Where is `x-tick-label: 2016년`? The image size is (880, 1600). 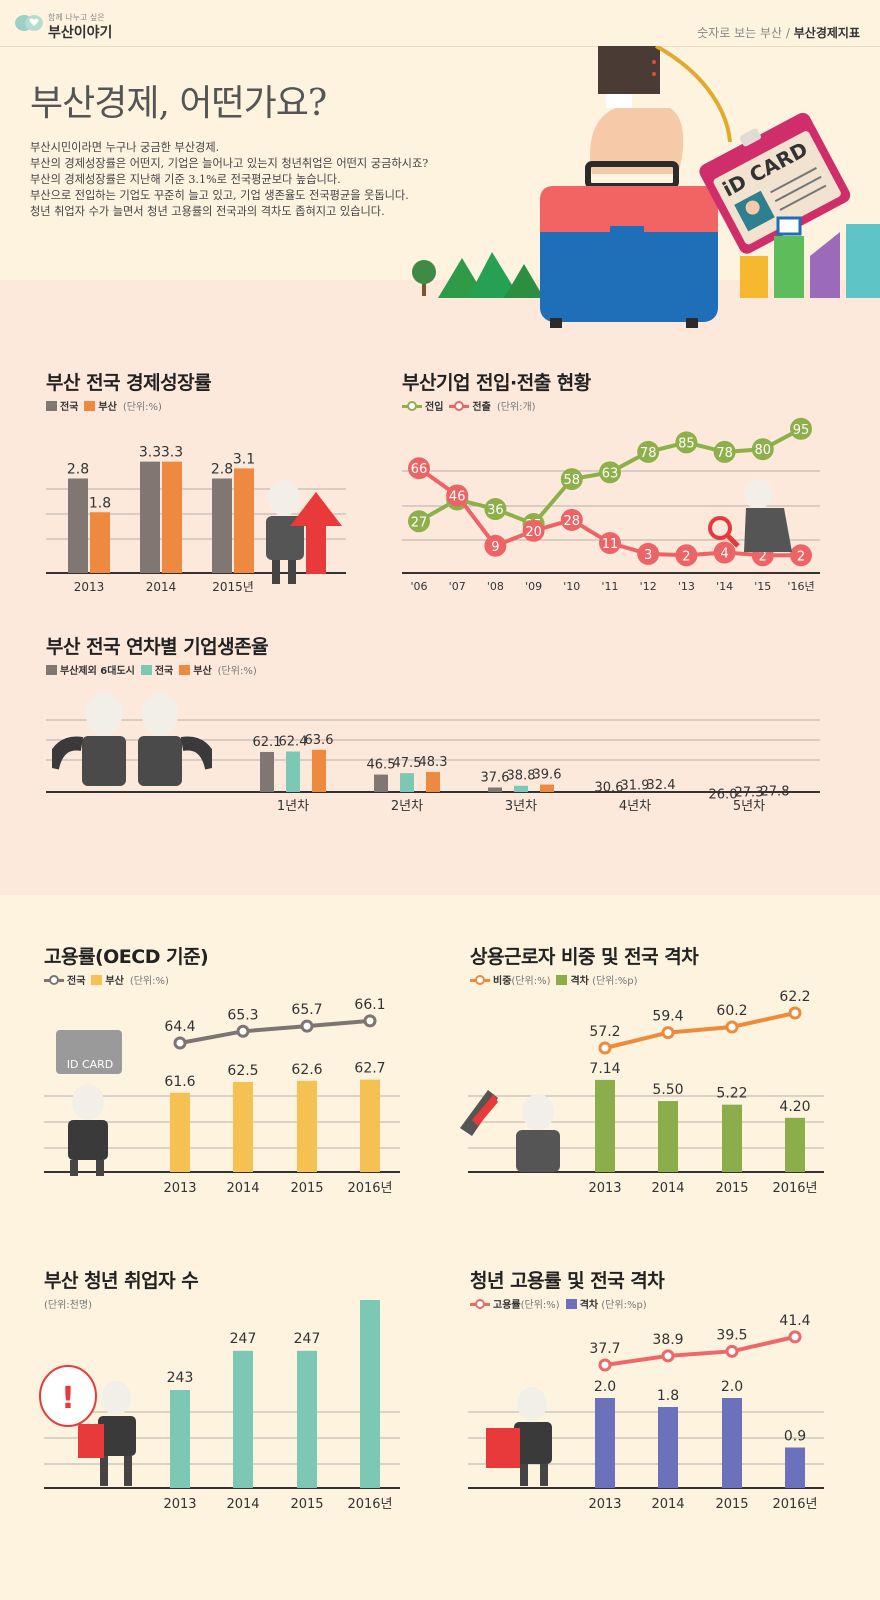
x-tick-label: 2016년 is located at coordinates (369, 1504).